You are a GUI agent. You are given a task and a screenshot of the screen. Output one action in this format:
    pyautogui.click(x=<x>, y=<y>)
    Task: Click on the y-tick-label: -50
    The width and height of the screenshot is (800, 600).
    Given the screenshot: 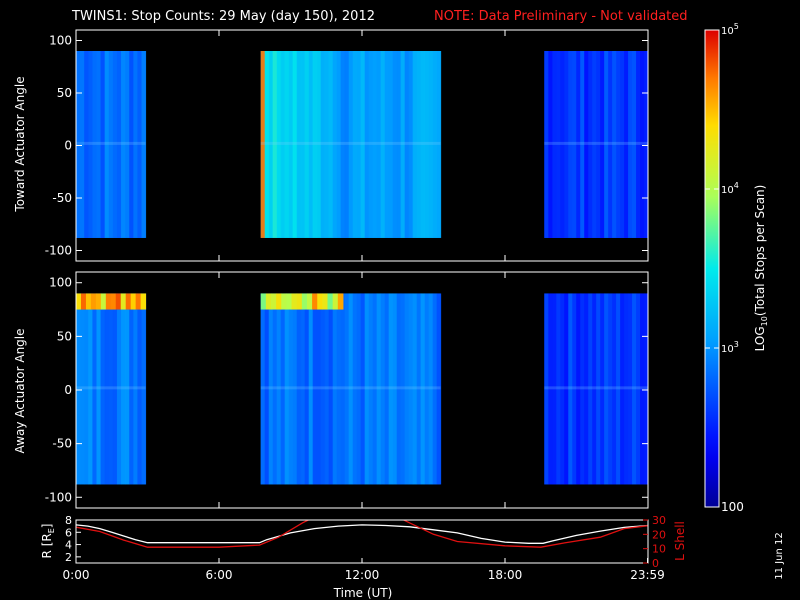 What is the action you would take?
    pyautogui.click(x=62, y=198)
    